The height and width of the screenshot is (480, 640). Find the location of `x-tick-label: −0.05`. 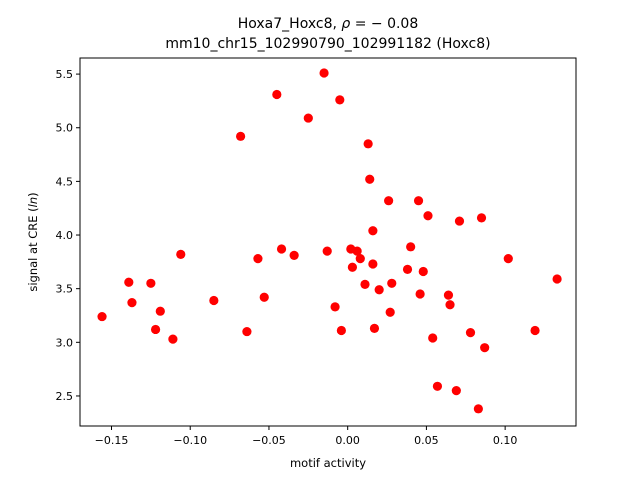

x-tick-label: −0.05 is located at coordinates (269, 440).